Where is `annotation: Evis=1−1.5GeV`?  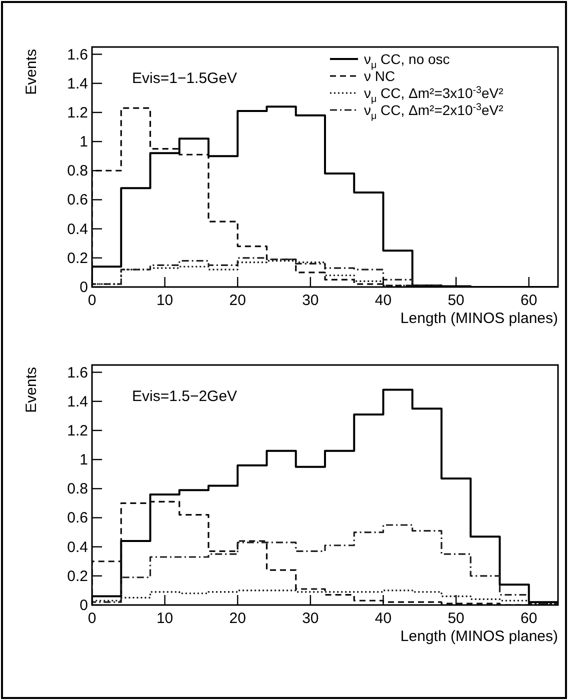
annotation: Evis=1−1.5GeV is located at coordinates (185, 78).